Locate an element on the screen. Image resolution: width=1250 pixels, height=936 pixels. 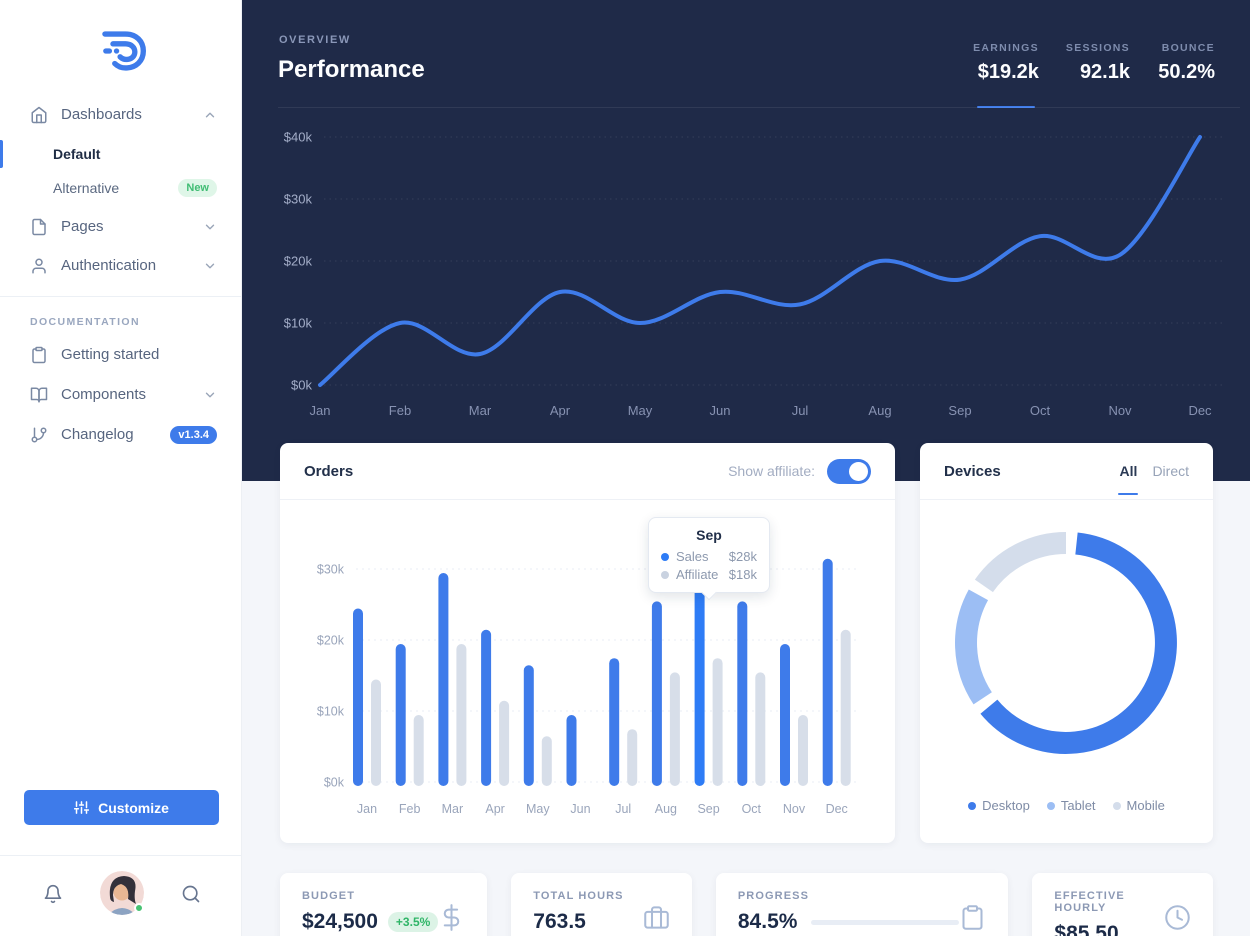
sidebar-item-getting-started: Getting started is located at coordinates (120, 354).